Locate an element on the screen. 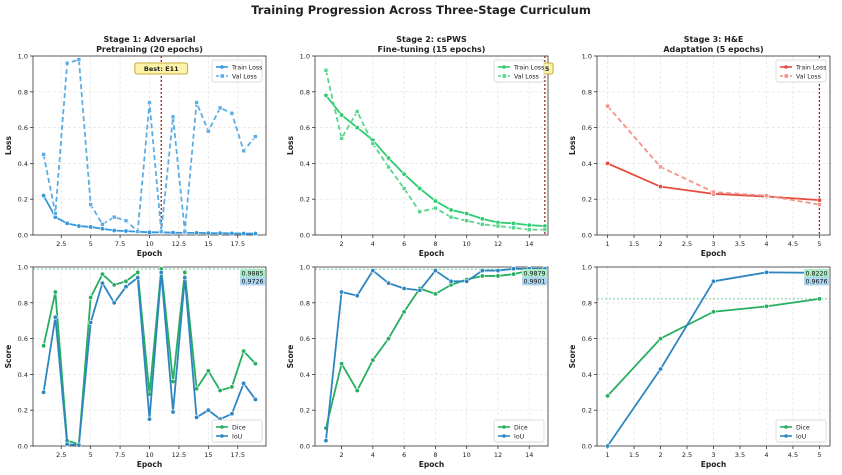  best-value-label: 0.9879 is located at coordinates (534, 274).